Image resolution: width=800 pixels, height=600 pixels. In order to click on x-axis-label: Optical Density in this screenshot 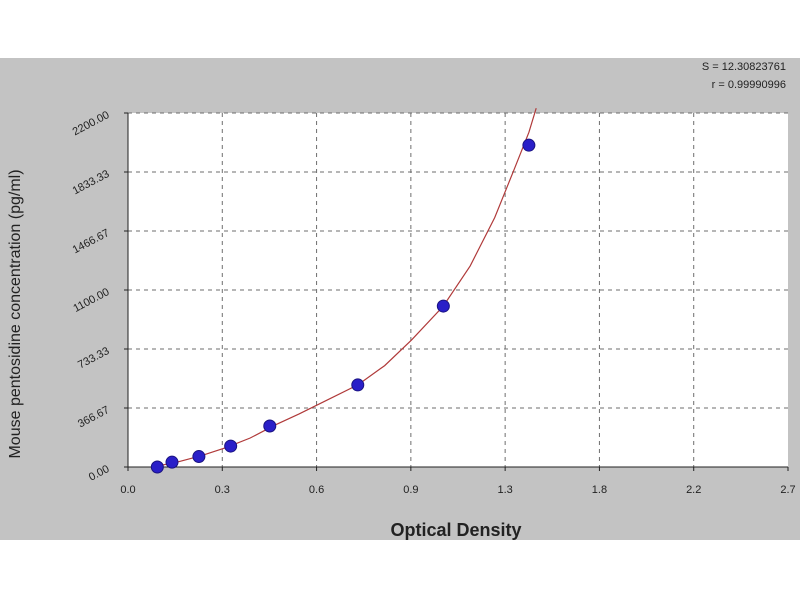, I will do `click(455, 530)`.